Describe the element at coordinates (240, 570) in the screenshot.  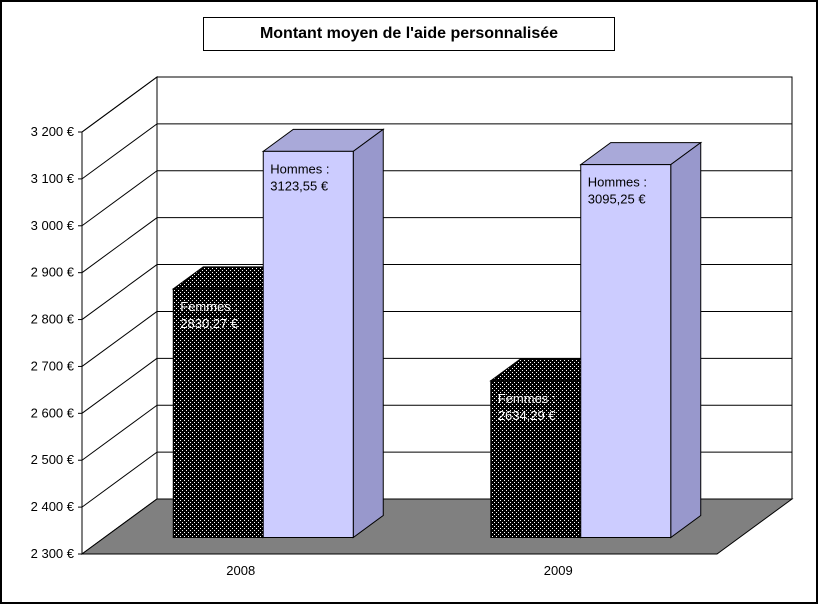
I see `x-axis-label-2008: 2008` at that location.